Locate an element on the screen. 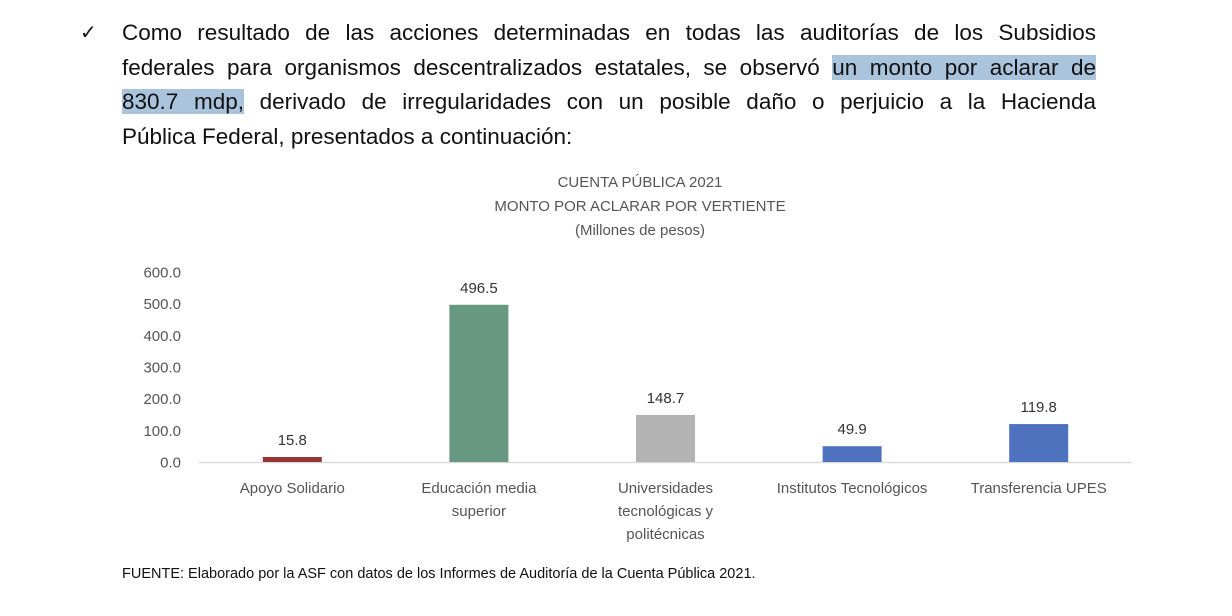 This screenshot has width=1232, height=616. data-label: 148.7 is located at coordinates (666, 398).